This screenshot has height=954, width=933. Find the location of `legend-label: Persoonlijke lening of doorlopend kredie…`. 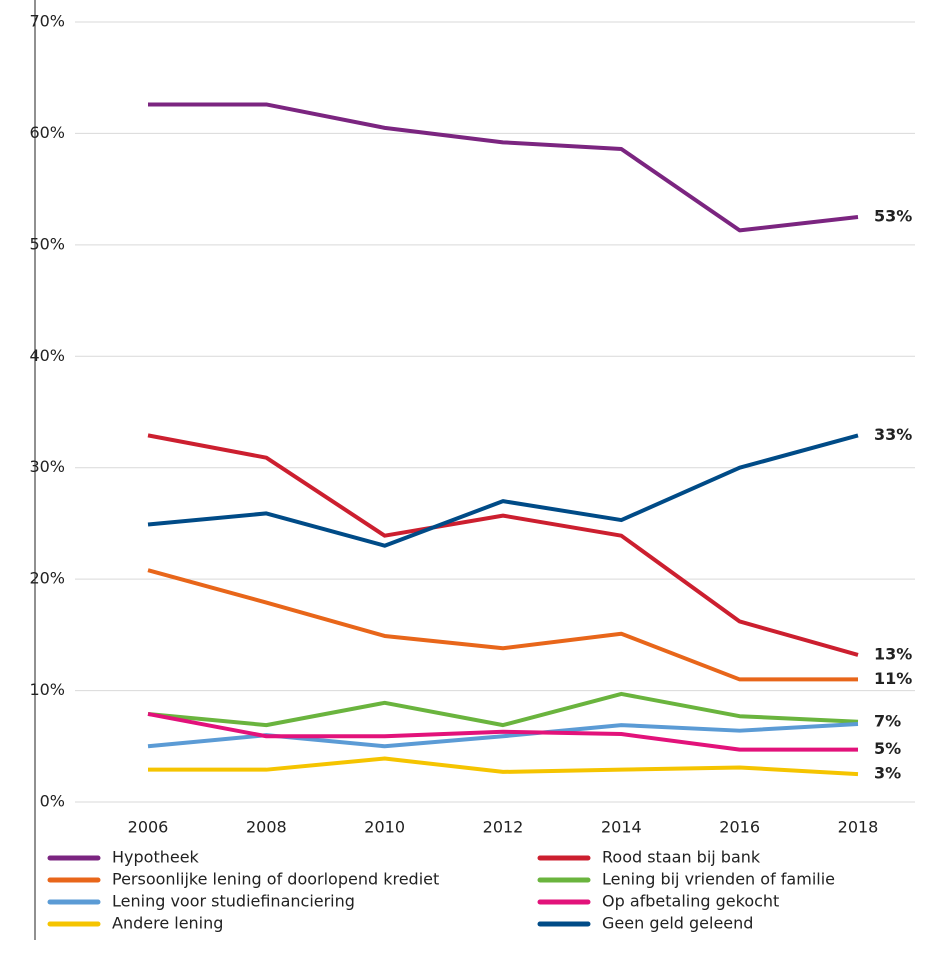

legend-label: Persoonlijke lening of doorlopend kredie… is located at coordinates (275, 879).